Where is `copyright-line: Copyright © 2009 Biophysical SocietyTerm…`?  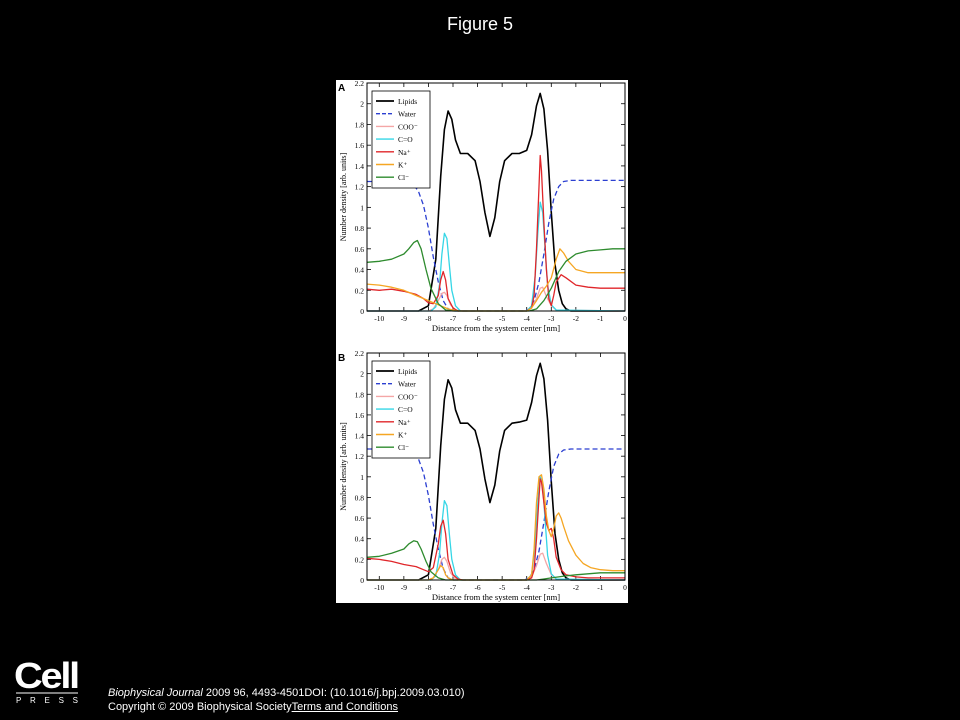 copyright-line: Copyright © 2009 Biophysical SocietyTerm… is located at coordinates (286, 707).